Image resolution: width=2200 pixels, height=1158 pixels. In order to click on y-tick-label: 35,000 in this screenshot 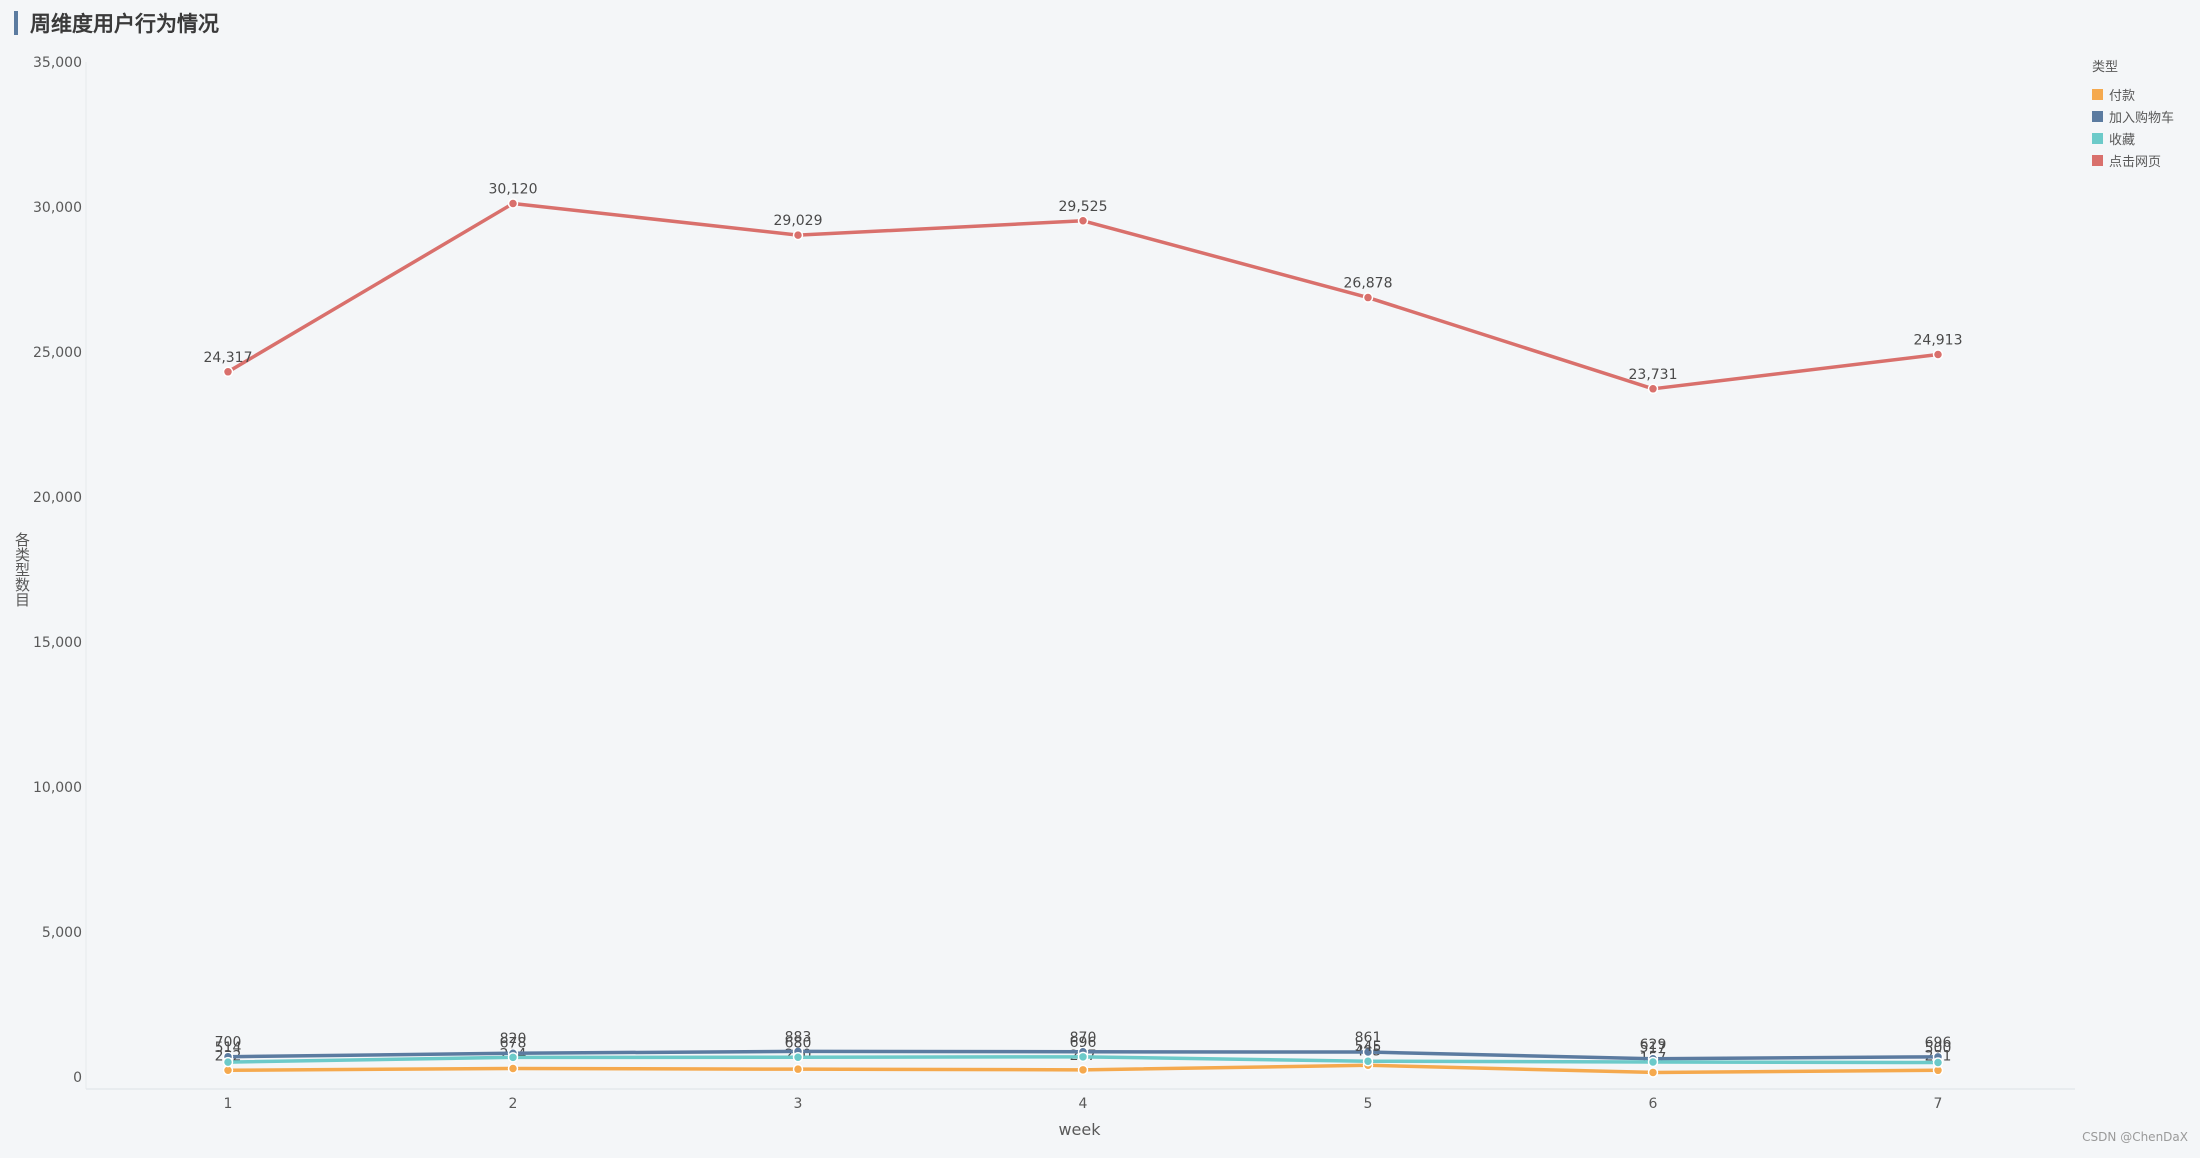, I will do `click(57, 63)`.